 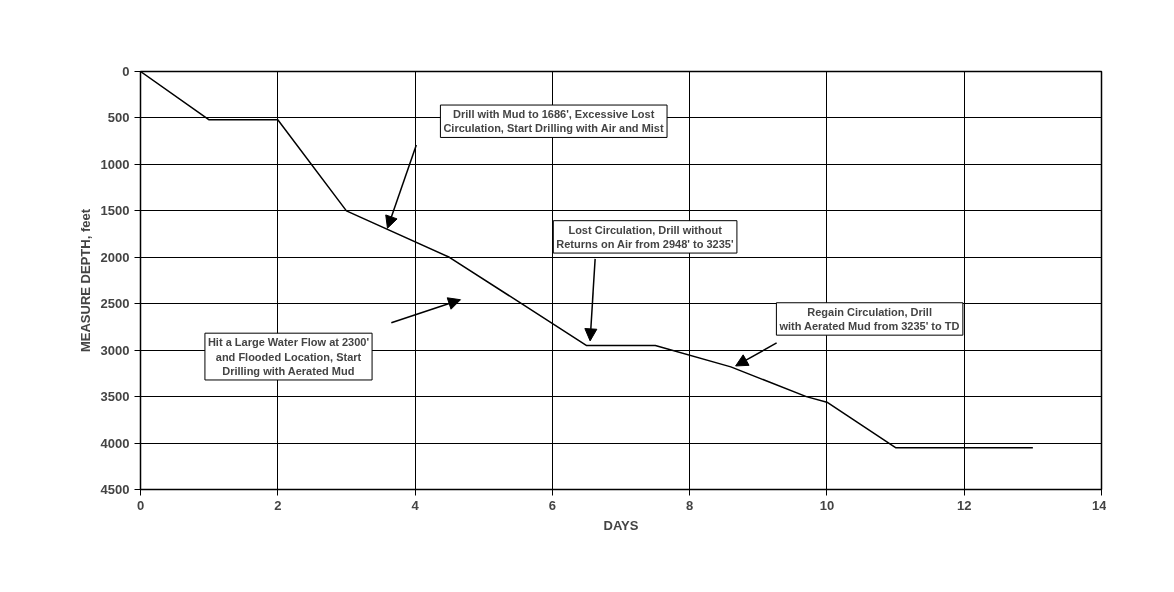 What do you see at coordinates (118, 118) in the screenshot?
I see `y-tick-label: 500` at bounding box center [118, 118].